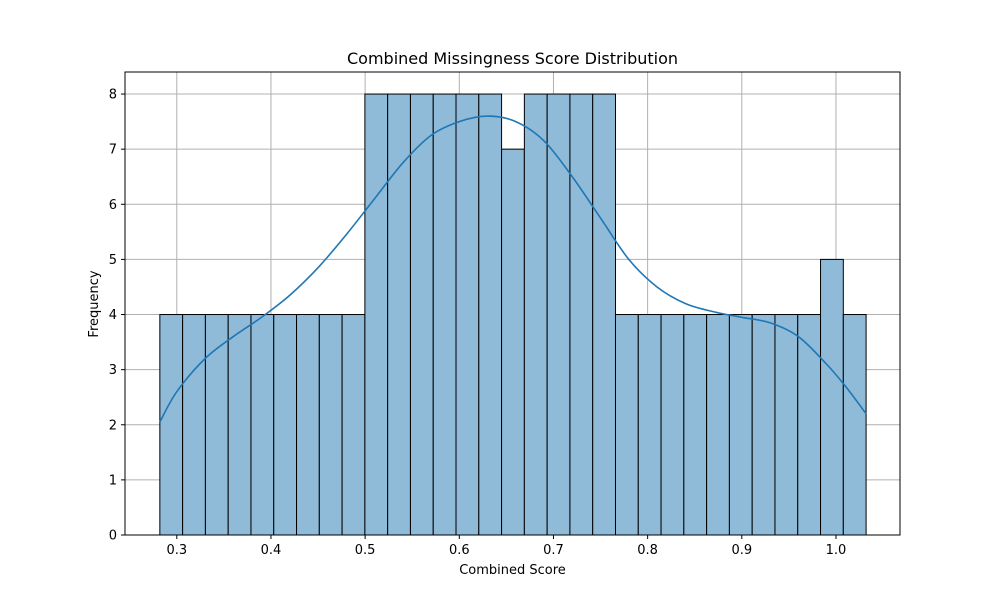 This screenshot has width=1000, height=600. Describe the element at coordinates (553, 550) in the screenshot. I see `x-tick-label: 0.7` at that location.